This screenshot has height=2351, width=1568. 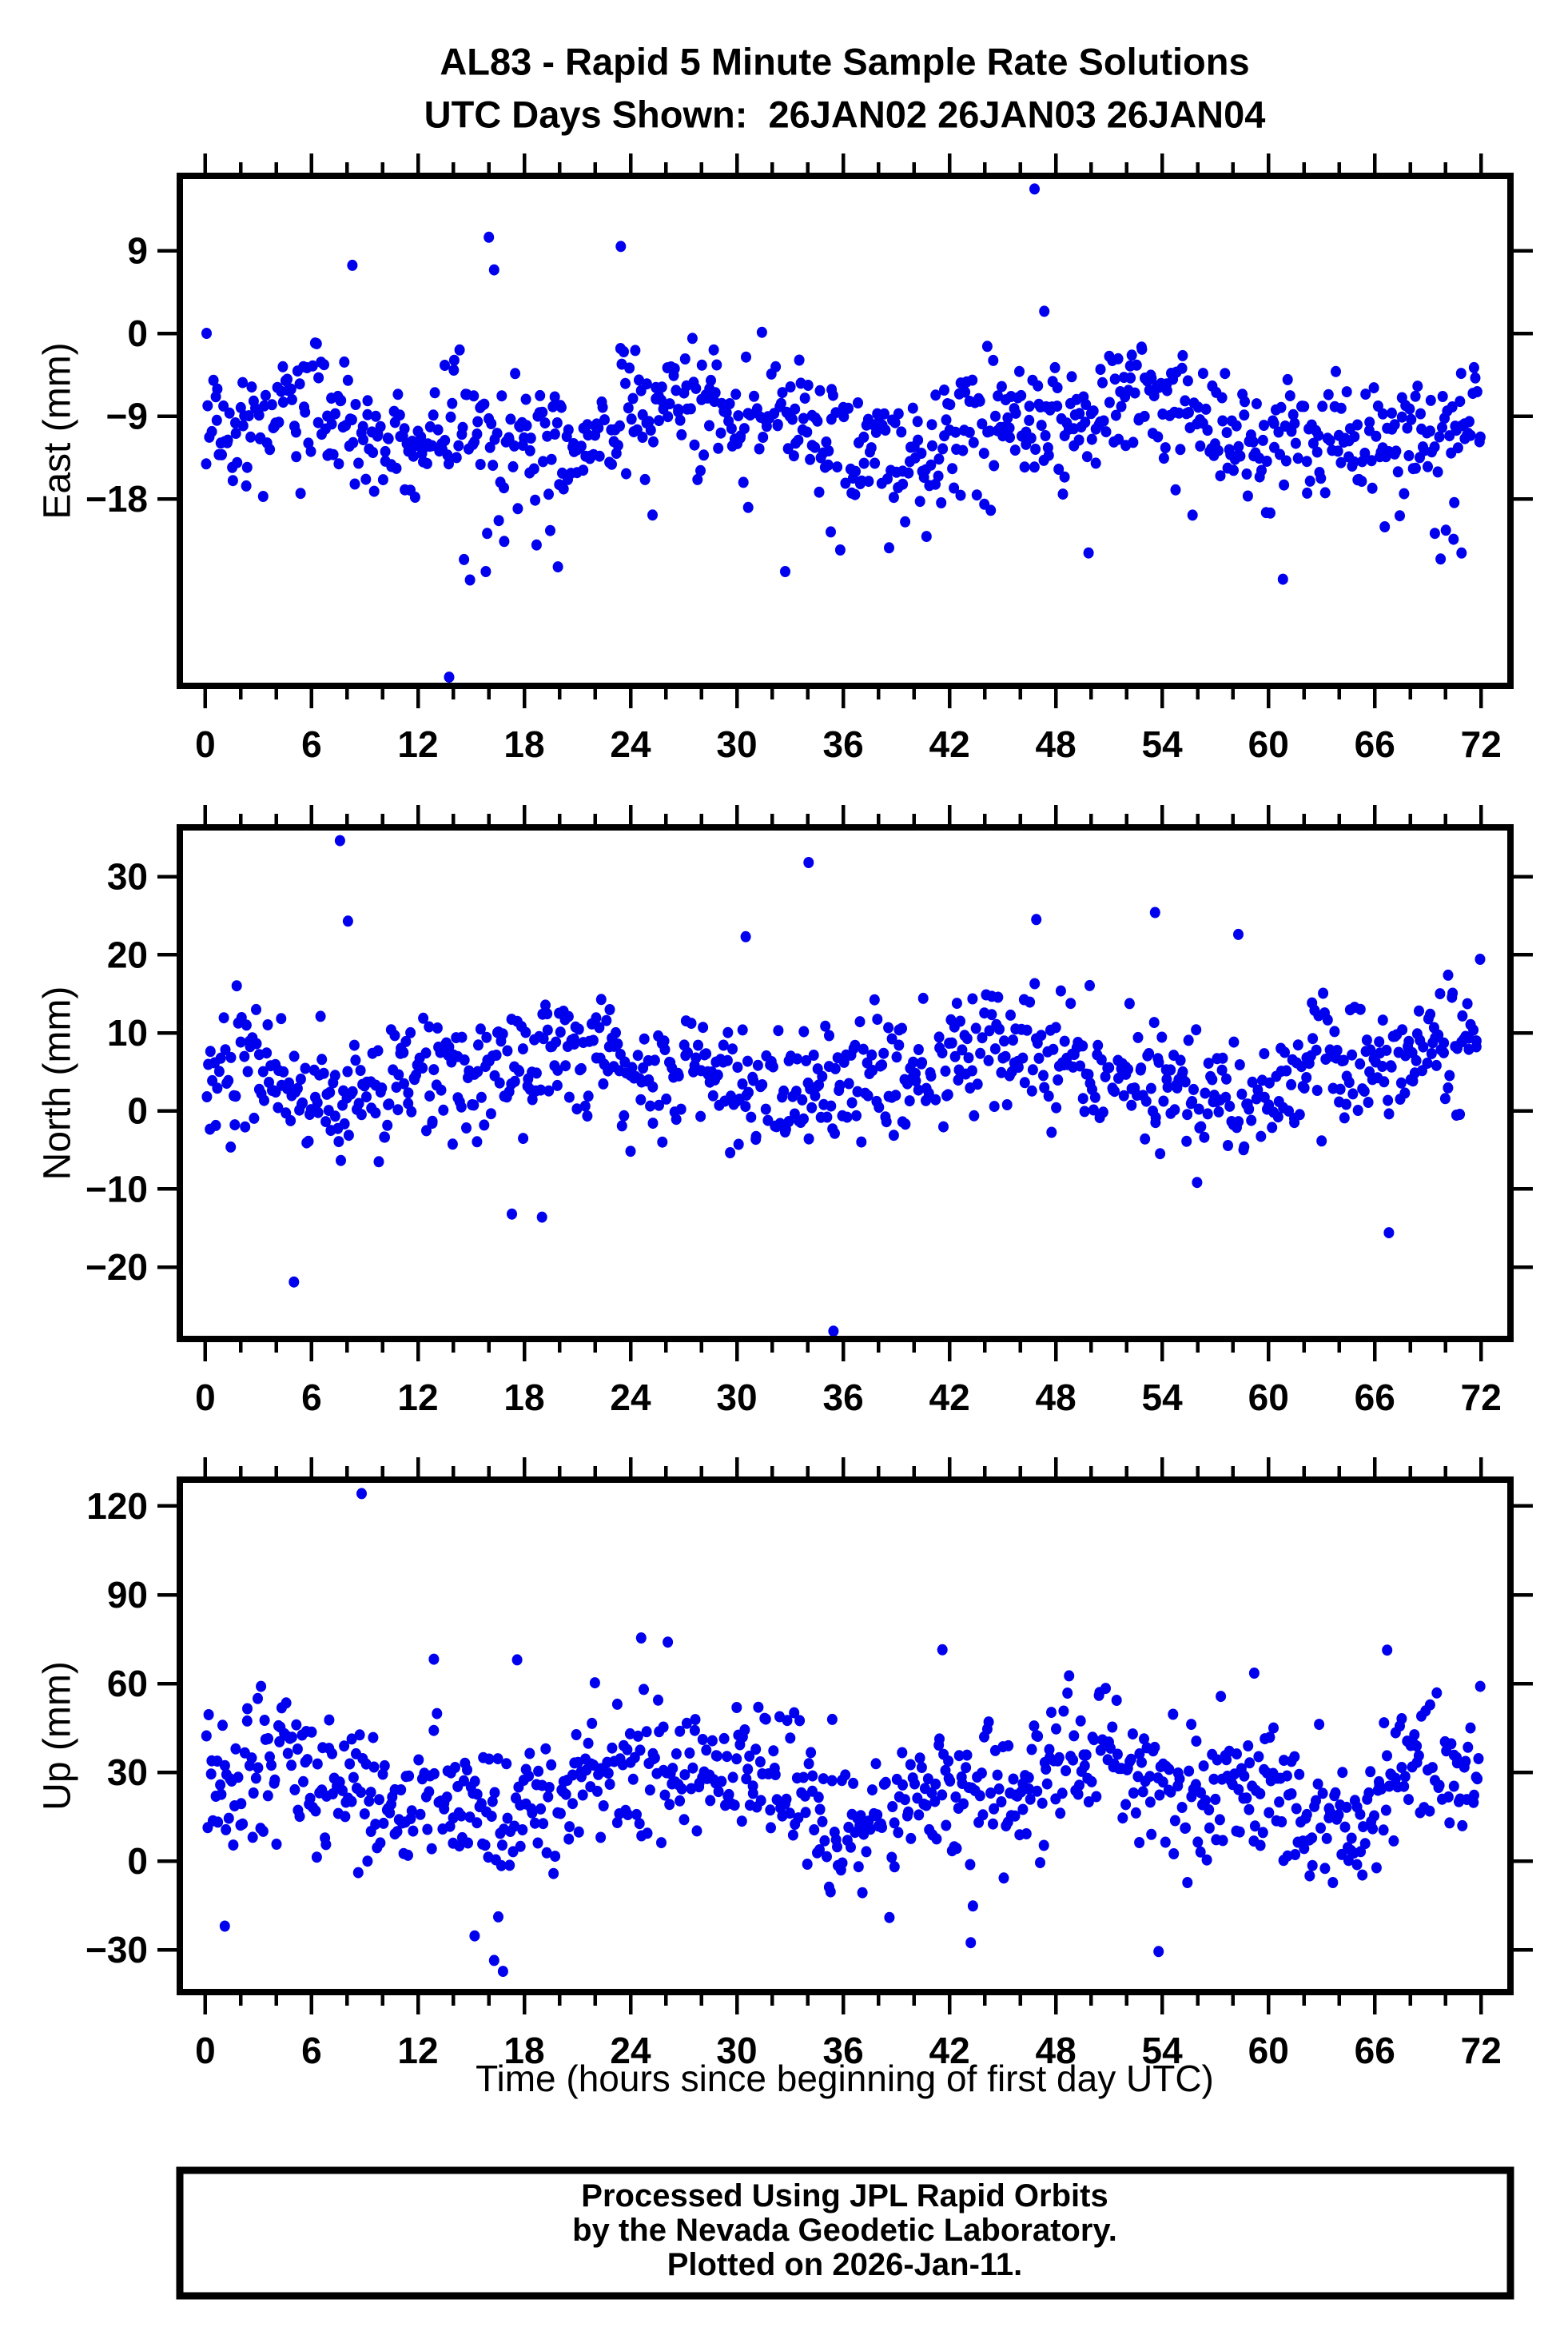 I want to click on y-tick-label: 30, so click(x=127, y=877).